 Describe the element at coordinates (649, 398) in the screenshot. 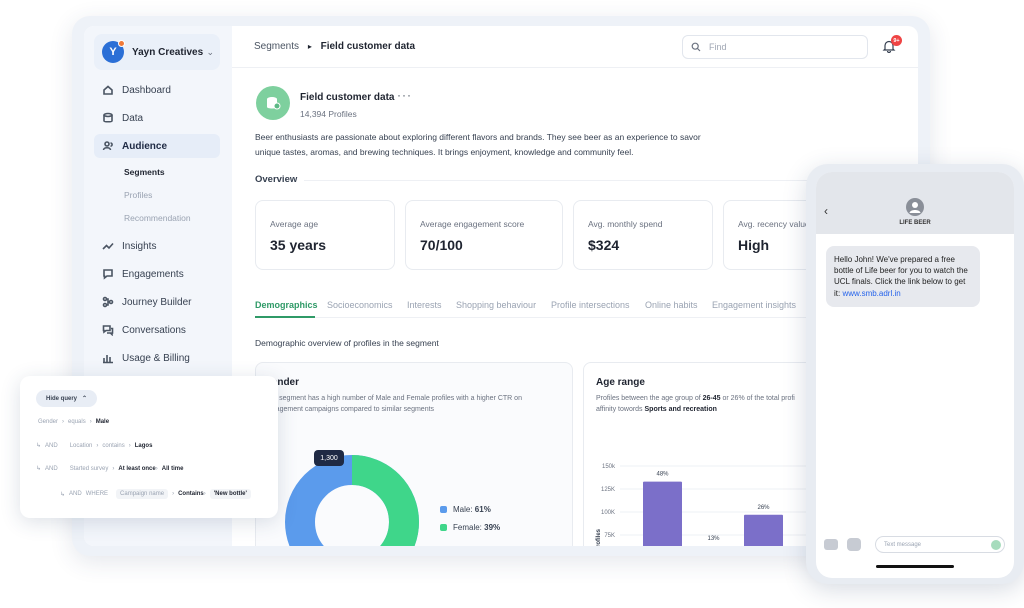

I see `desc-text: Profiles between the age group of` at that location.